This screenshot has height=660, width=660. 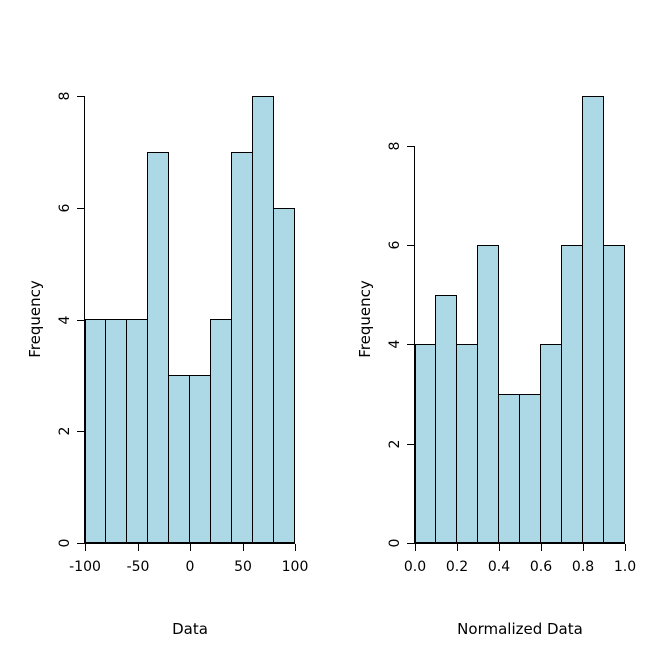 What do you see at coordinates (625, 567) in the screenshot?
I see `x-tick-label: 1.0` at bounding box center [625, 567].